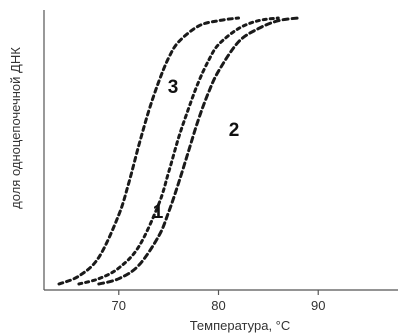 The width and height of the screenshot is (398, 336). Describe the element at coordinates (240, 325) in the screenshot. I see `x-axis-title: Температура, °C` at that location.